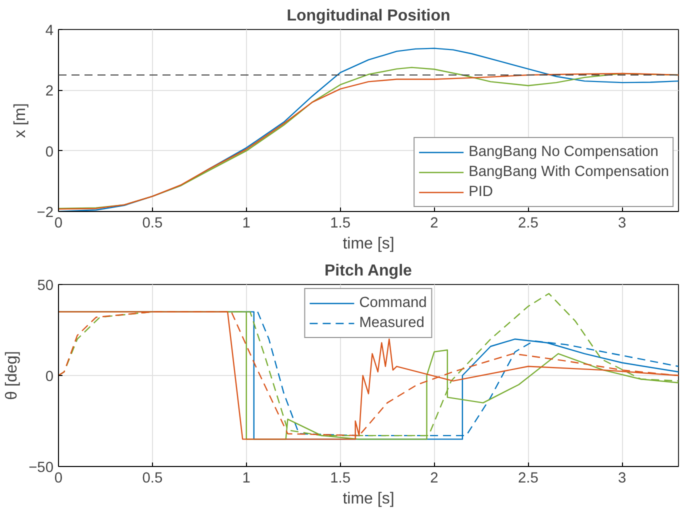 Image resolution: width=683 pixels, height=510 pixels. I want to click on y-axis-title: x [m], so click(20, 120).